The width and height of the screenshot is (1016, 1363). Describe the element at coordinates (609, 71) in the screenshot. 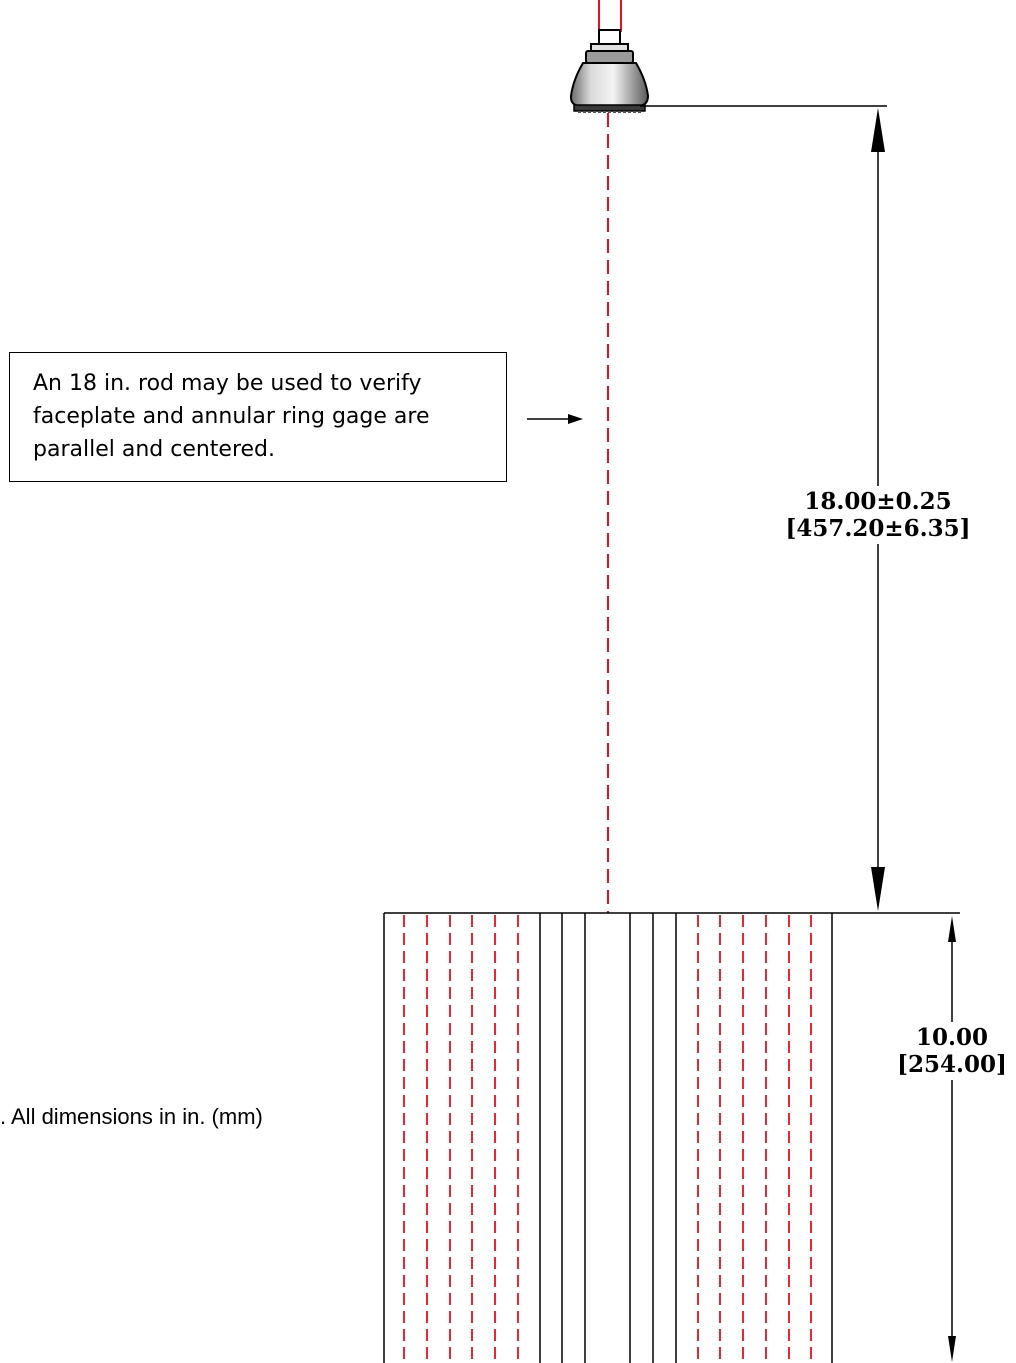

I see `showerhead-icon` at that location.